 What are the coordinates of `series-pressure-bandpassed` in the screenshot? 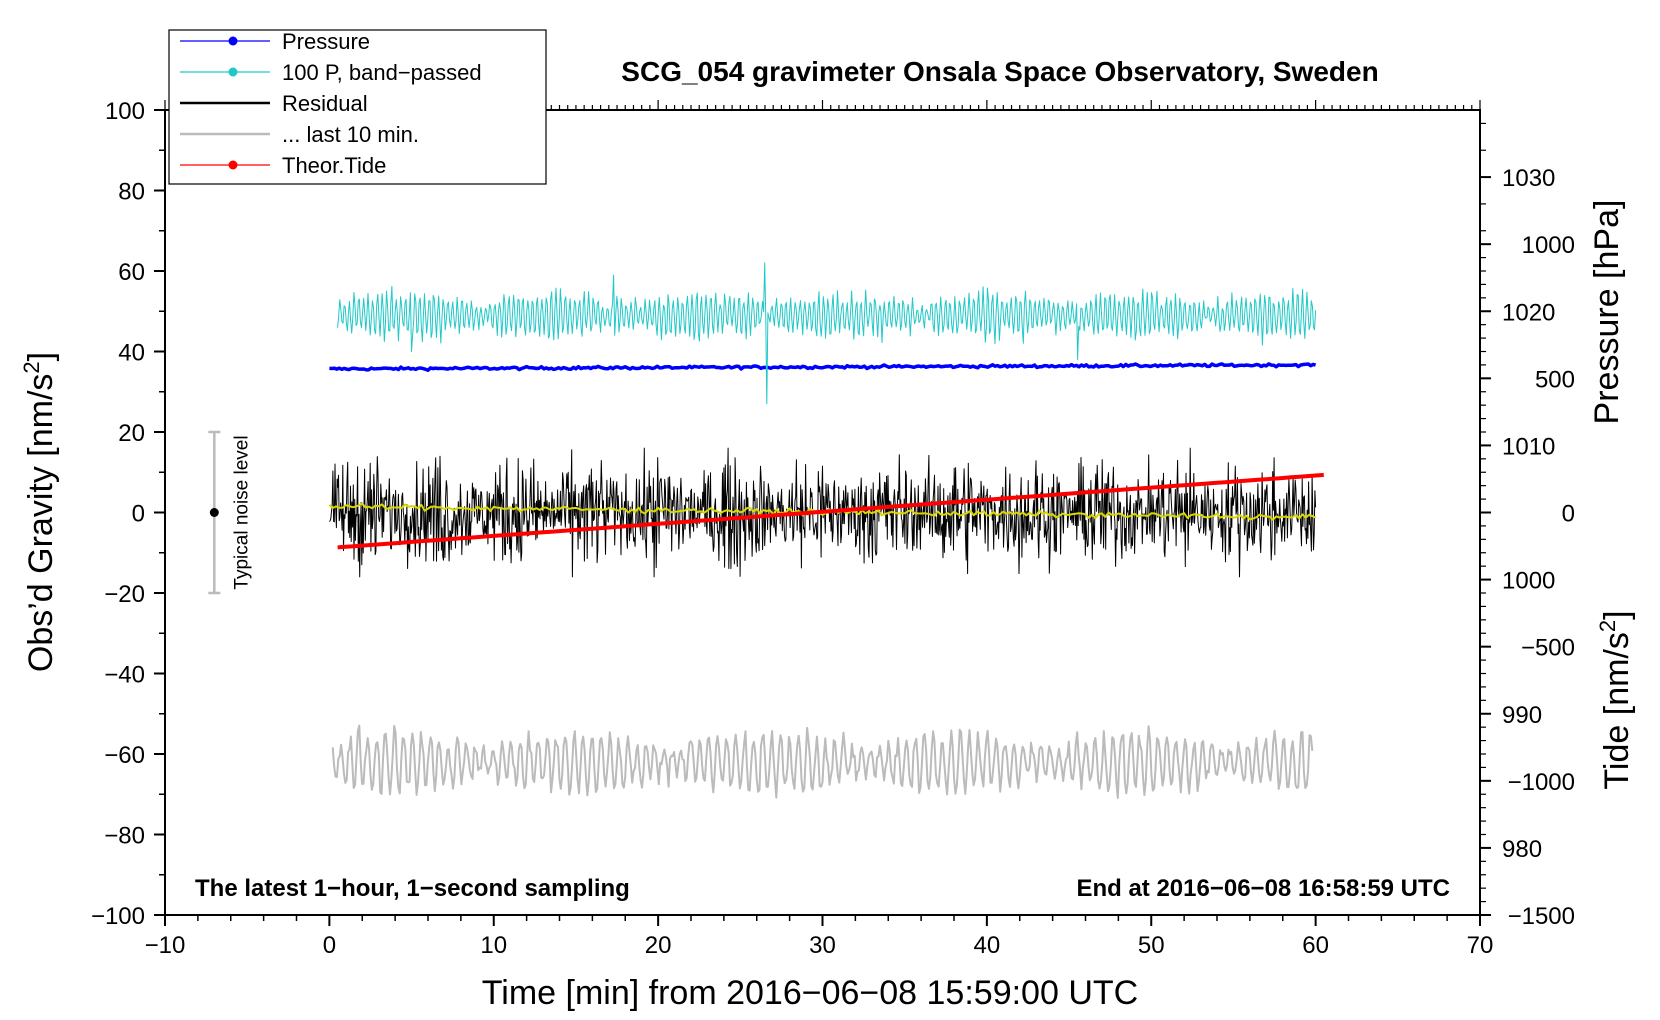 It's located at (827, 333).